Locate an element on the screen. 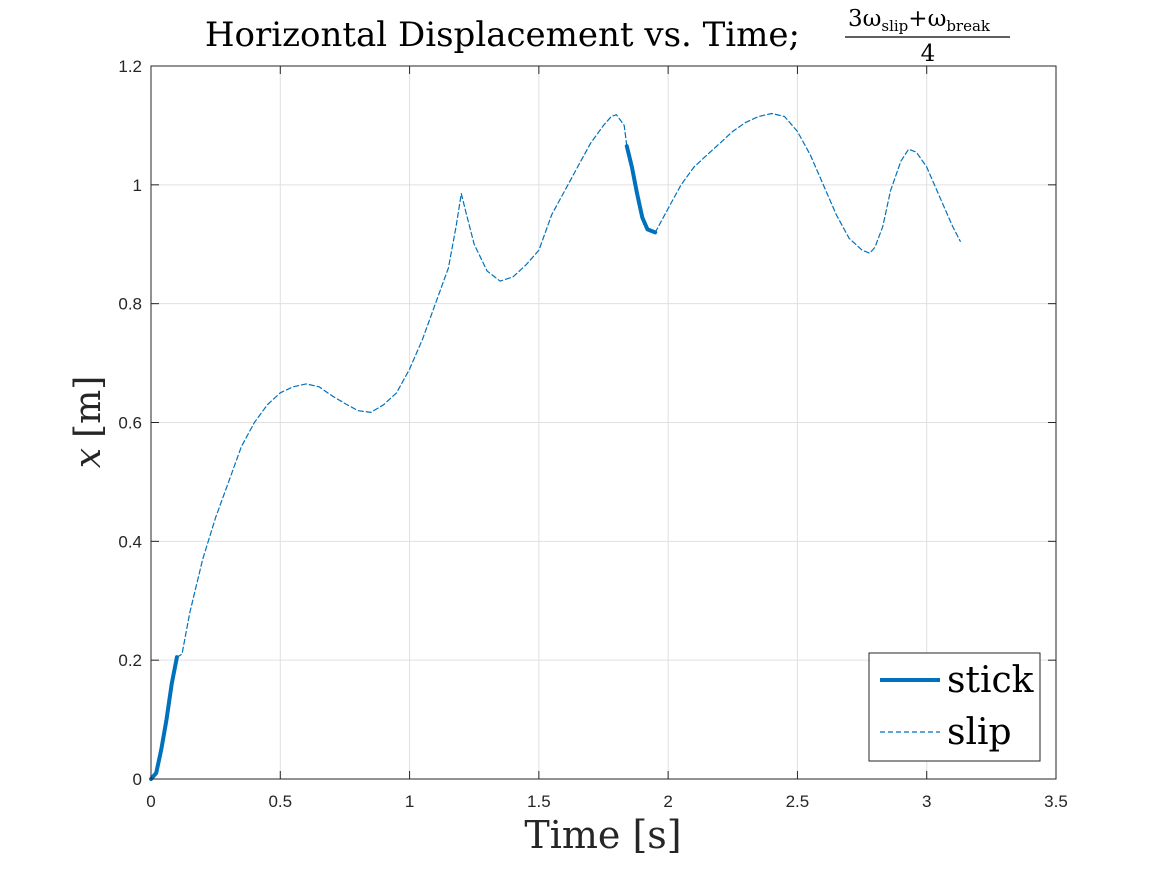 The height and width of the screenshot is (875, 1167). legend-box is located at coordinates (954, 707).